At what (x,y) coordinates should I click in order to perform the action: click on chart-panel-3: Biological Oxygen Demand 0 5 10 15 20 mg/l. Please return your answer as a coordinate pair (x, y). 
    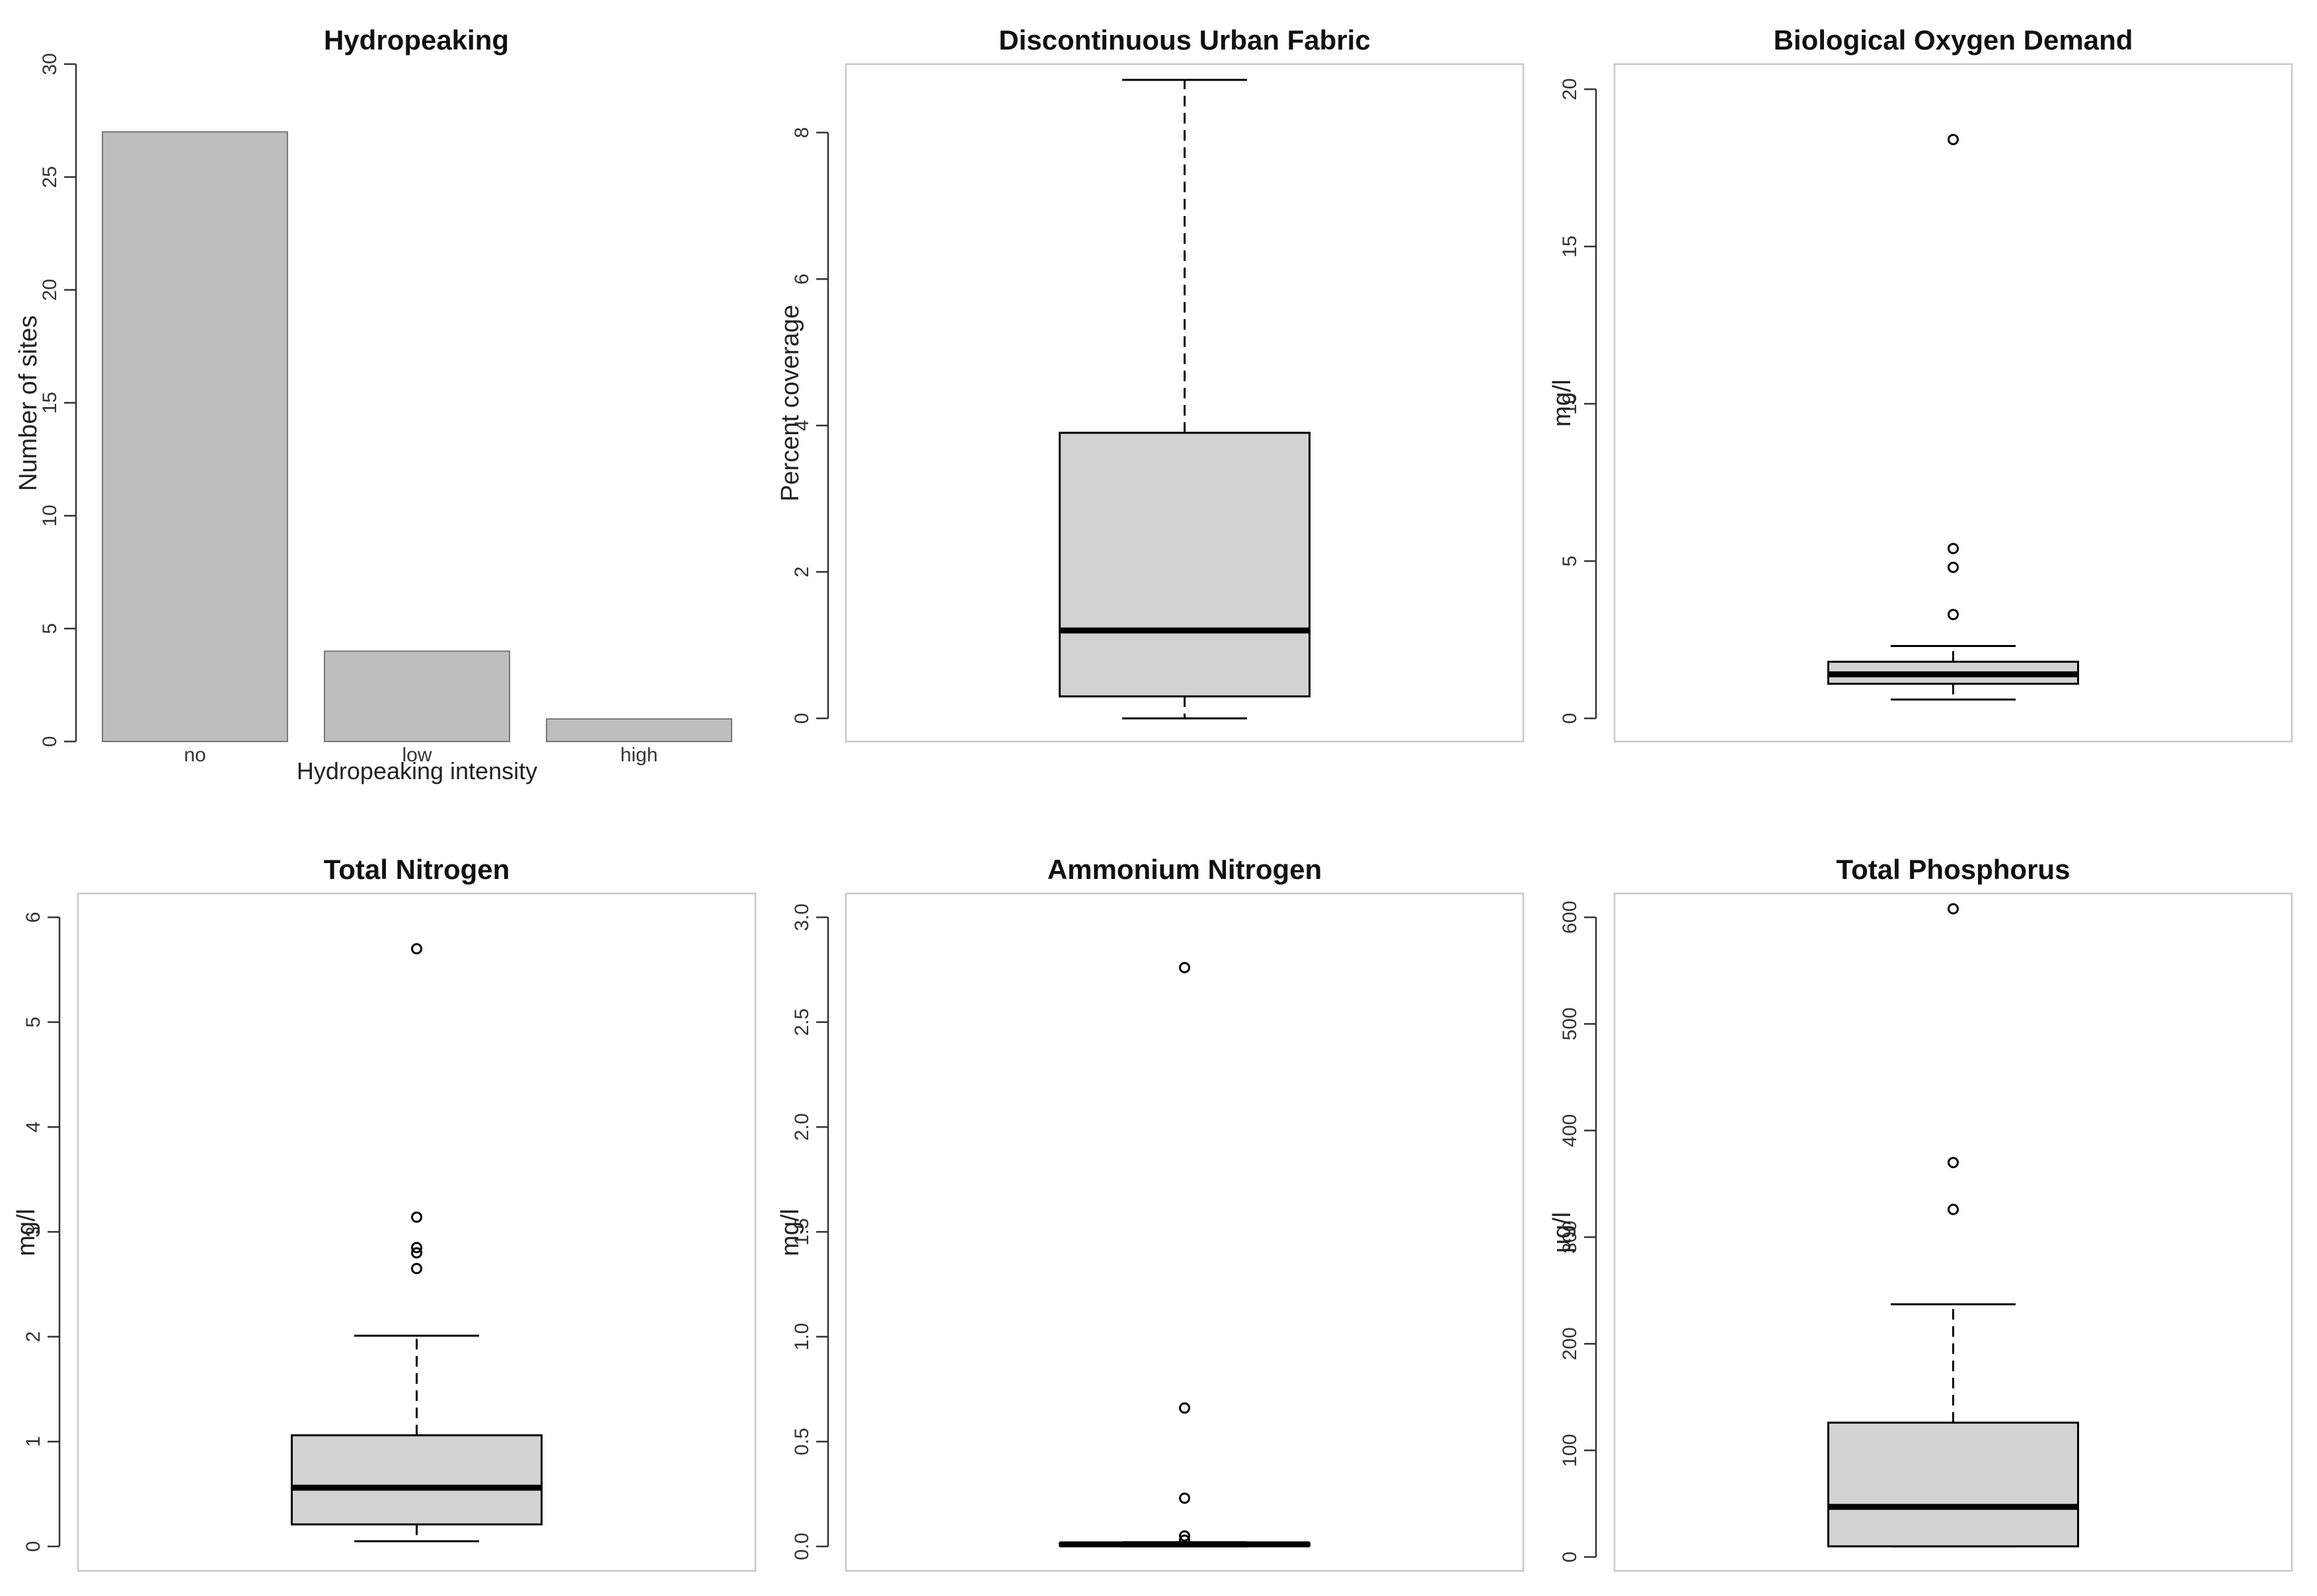
    Looking at the image, I should click on (1920, 383).